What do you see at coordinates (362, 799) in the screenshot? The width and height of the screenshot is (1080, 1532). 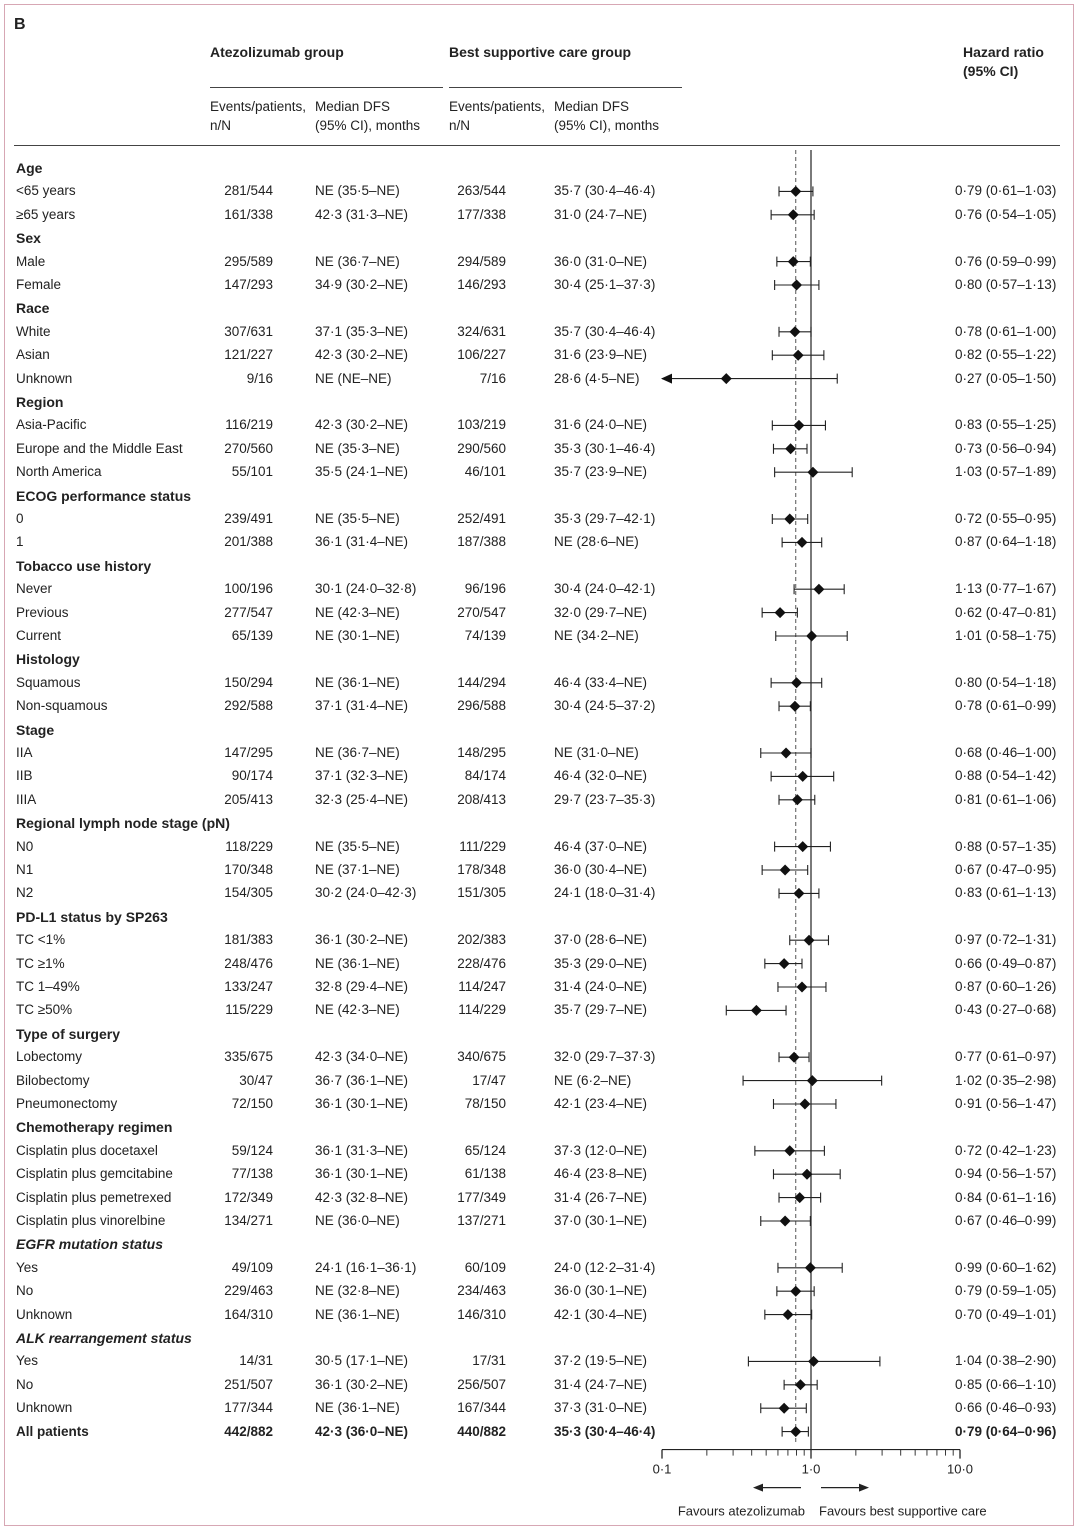 I see `atezo-median-cell: 32·3 (25·4–NE)` at bounding box center [362, 799].